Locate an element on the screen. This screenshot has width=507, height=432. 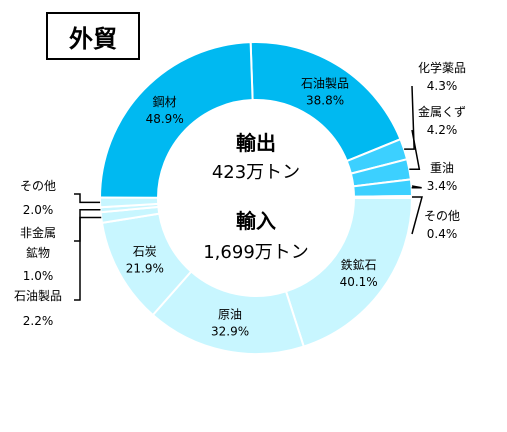
outside-label: 石油製品 is located at coordinates (38, 296).